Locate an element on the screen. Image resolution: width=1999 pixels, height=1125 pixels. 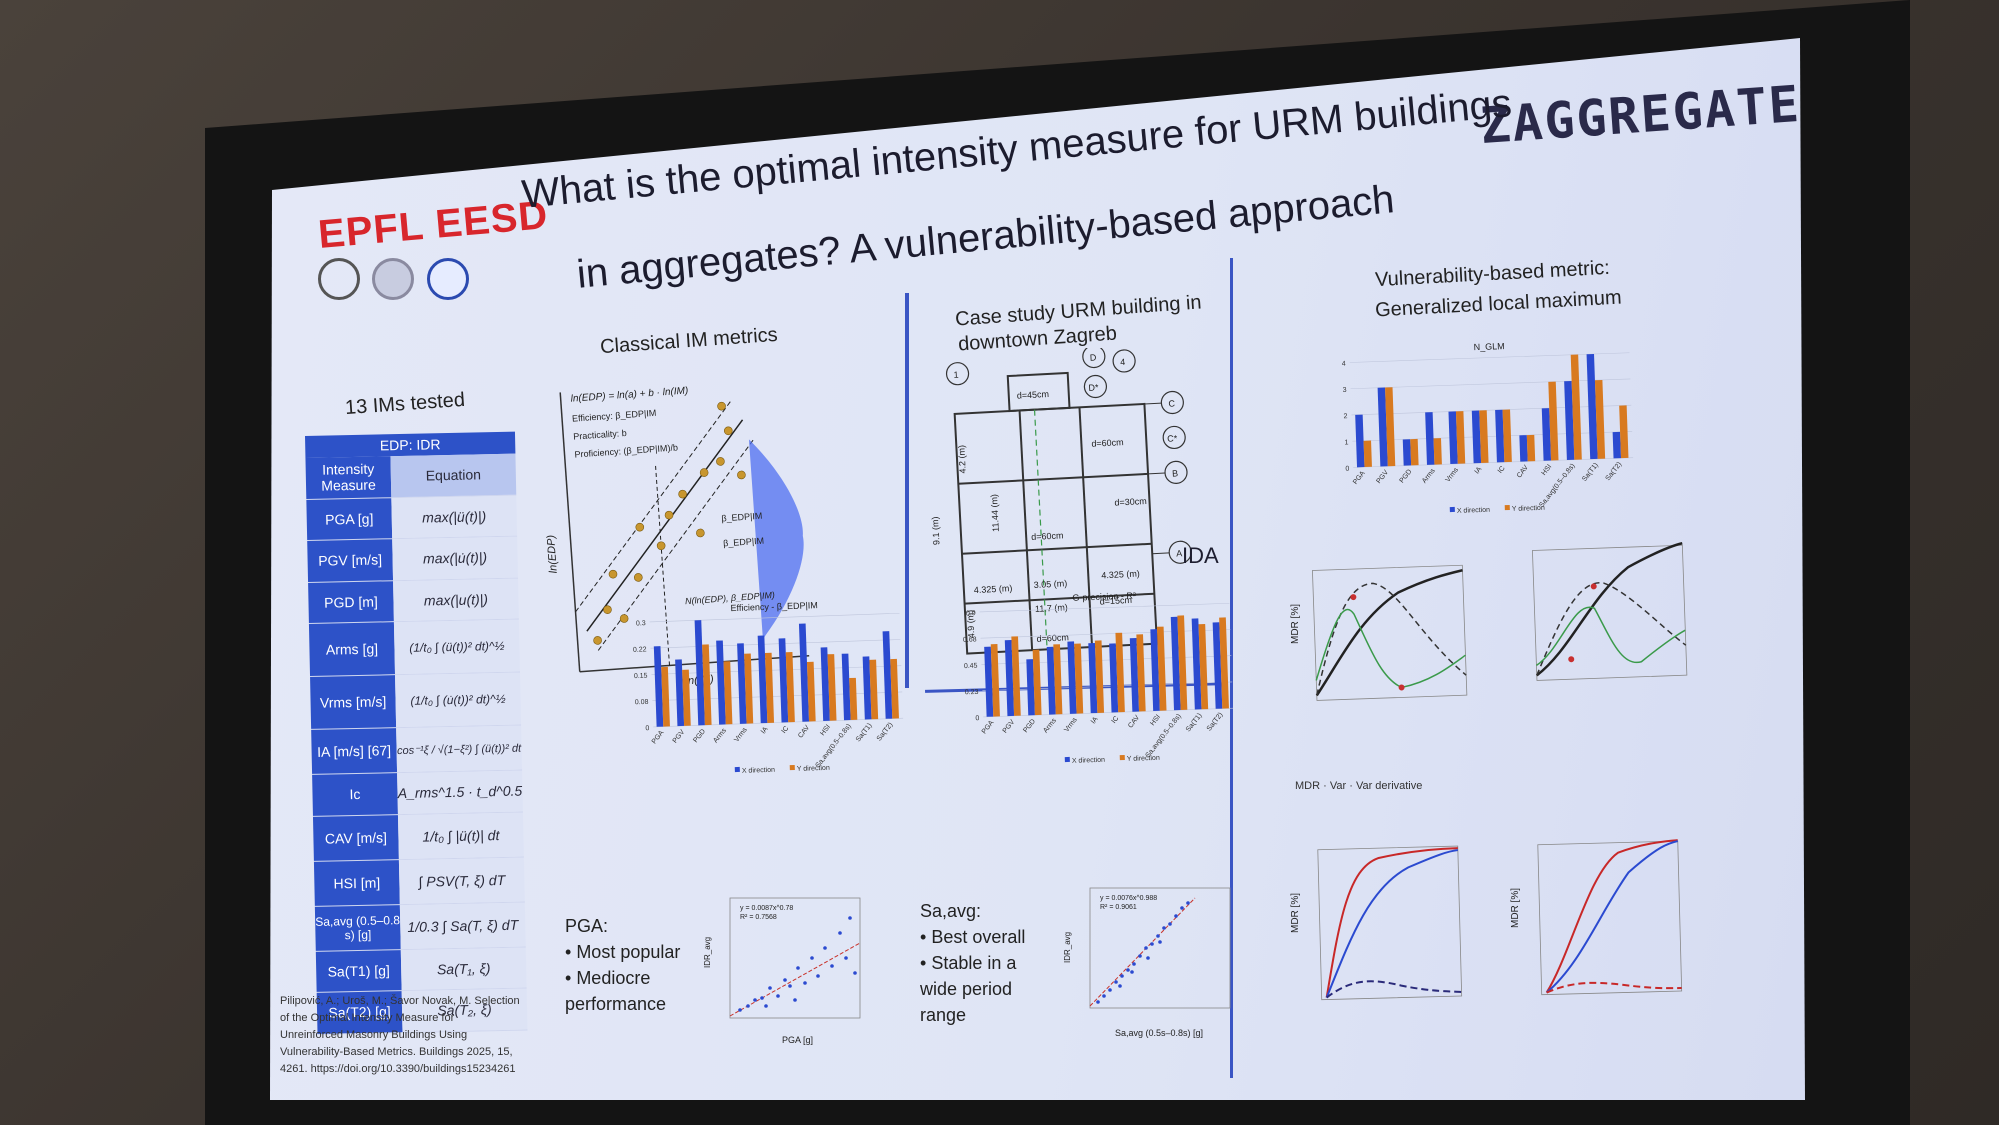
sa-note-title: Sa,avg: is located at coordinates (951, 911).